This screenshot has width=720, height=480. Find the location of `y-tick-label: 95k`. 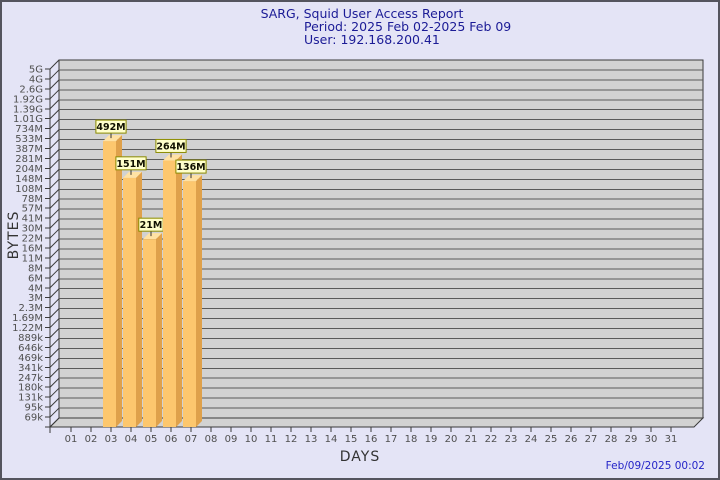

y-tick-label: 95k is located at coordinates (33, 408).